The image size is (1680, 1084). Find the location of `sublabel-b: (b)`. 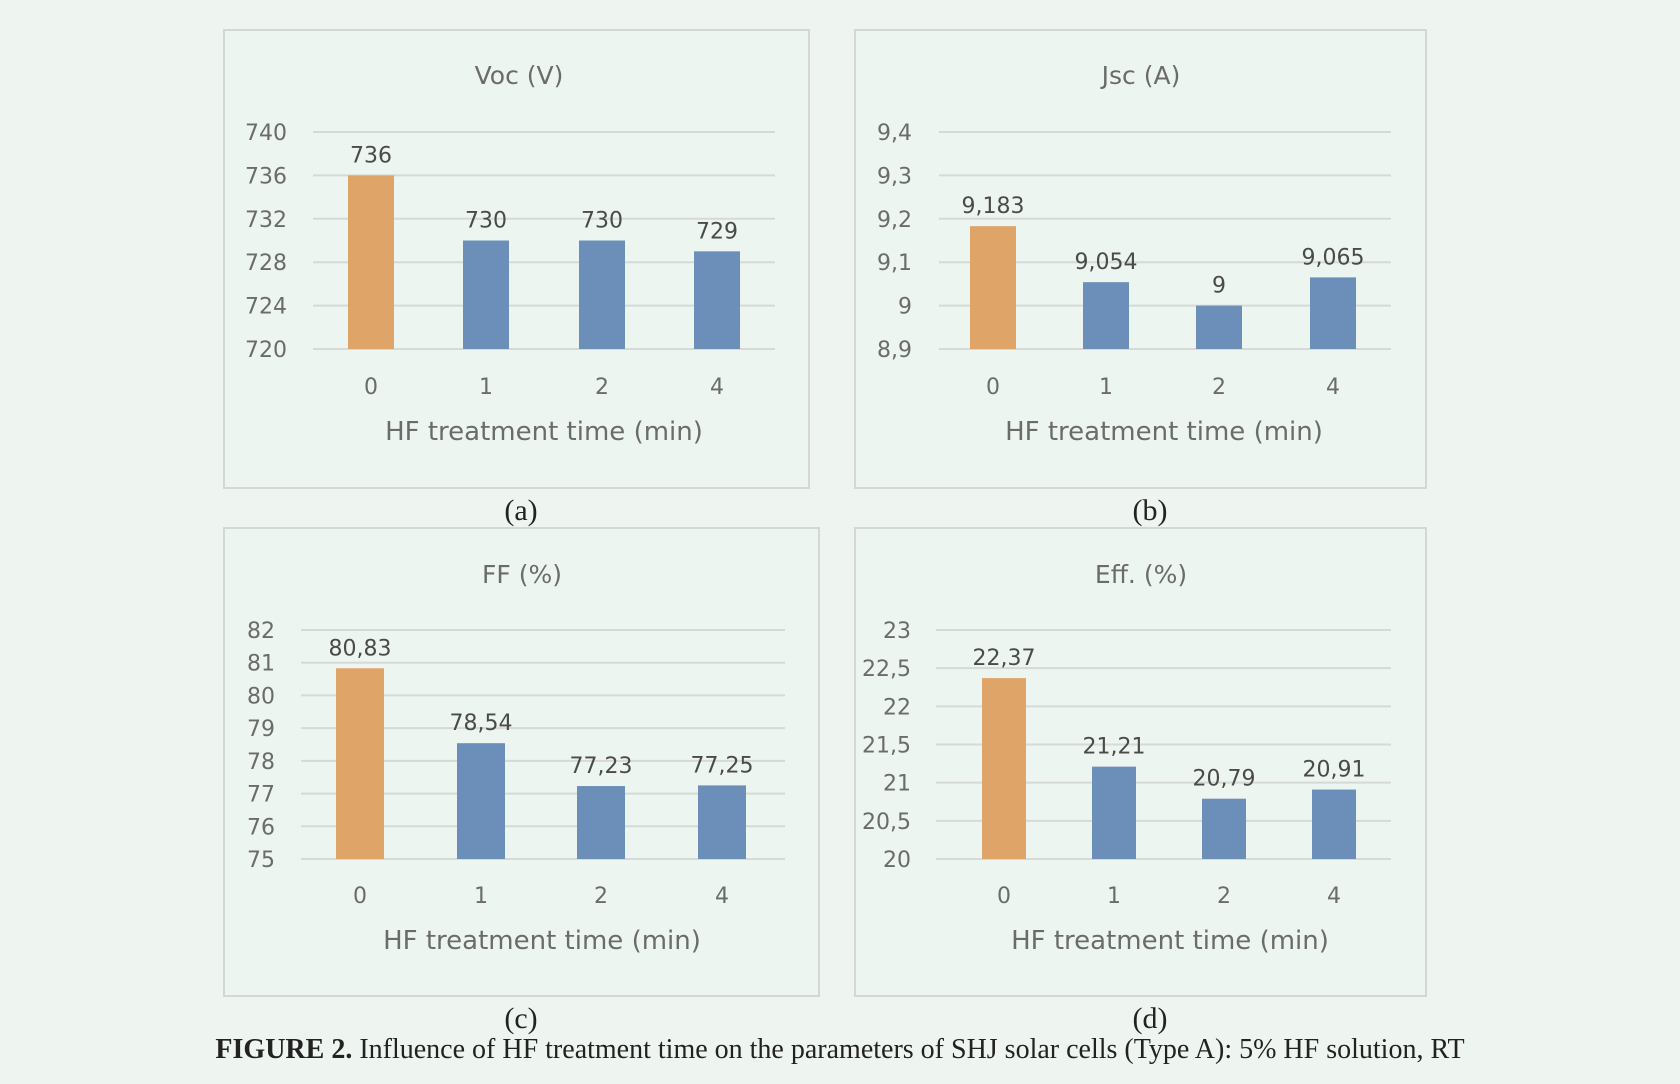

sublabel-b: (b) is located at coordinates (1150, 510).